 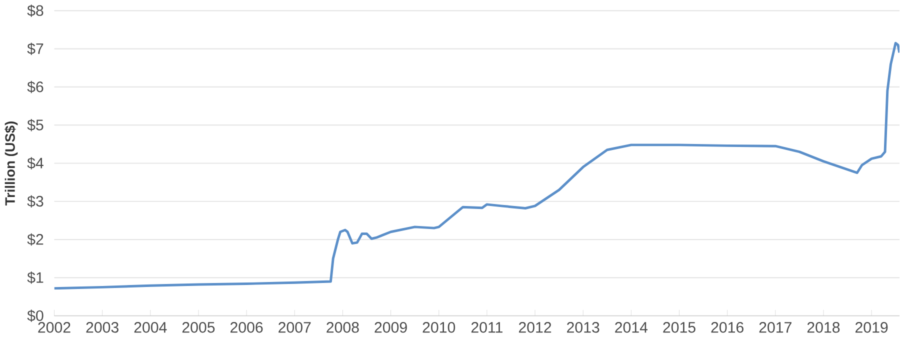 What do you see at coordinates (35, 48) in the screenshot?
I see `y-tick-label: $7` at bounding box center [35, 48].